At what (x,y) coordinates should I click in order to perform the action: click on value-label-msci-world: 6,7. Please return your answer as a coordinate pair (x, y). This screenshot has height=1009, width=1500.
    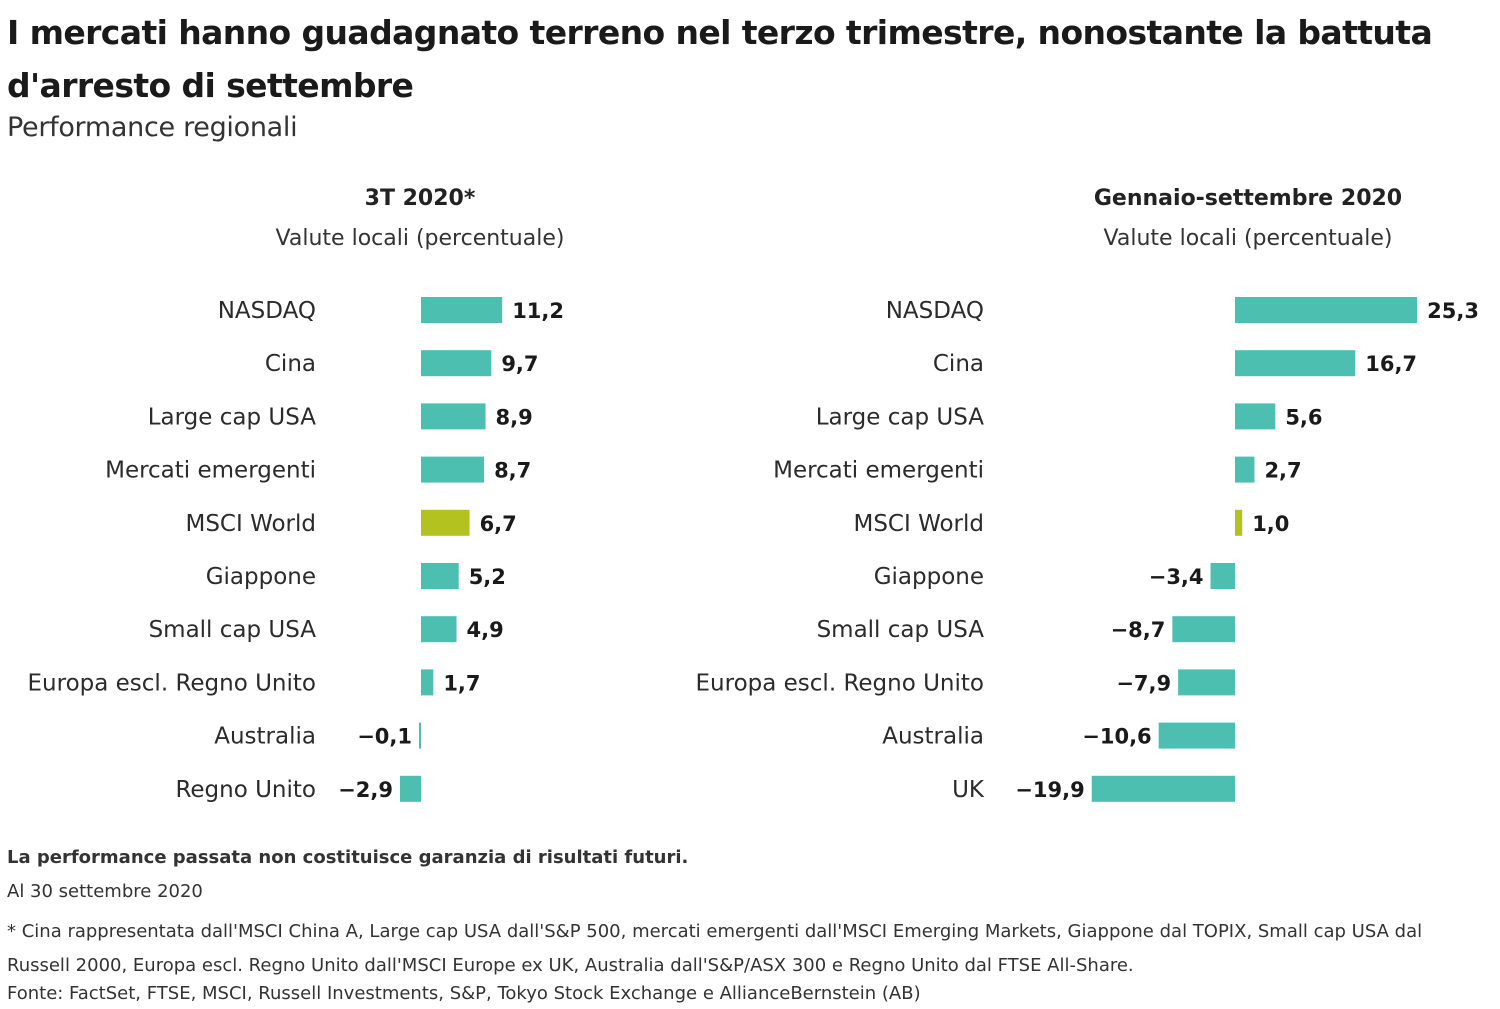
    Looking at the image, I should click on (498, 524).